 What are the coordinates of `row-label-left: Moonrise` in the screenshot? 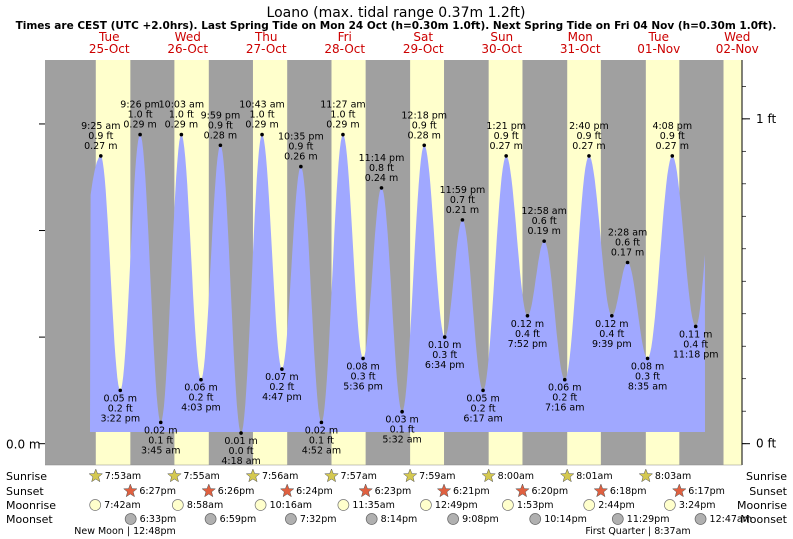 It's located at (31, 505).